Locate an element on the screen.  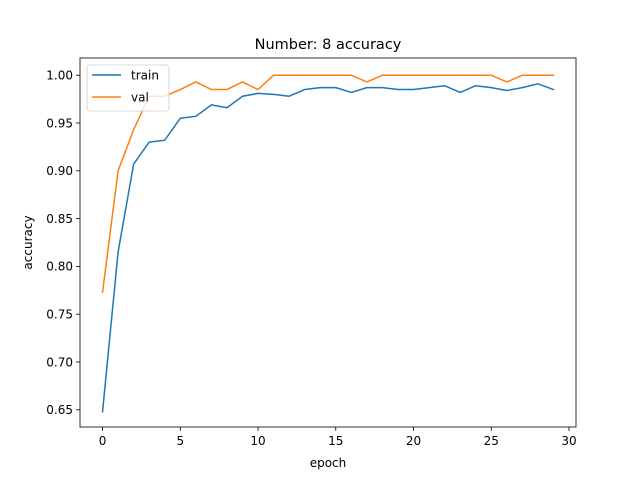
x-tick-label: 10 is located at coordinates (257, 441).